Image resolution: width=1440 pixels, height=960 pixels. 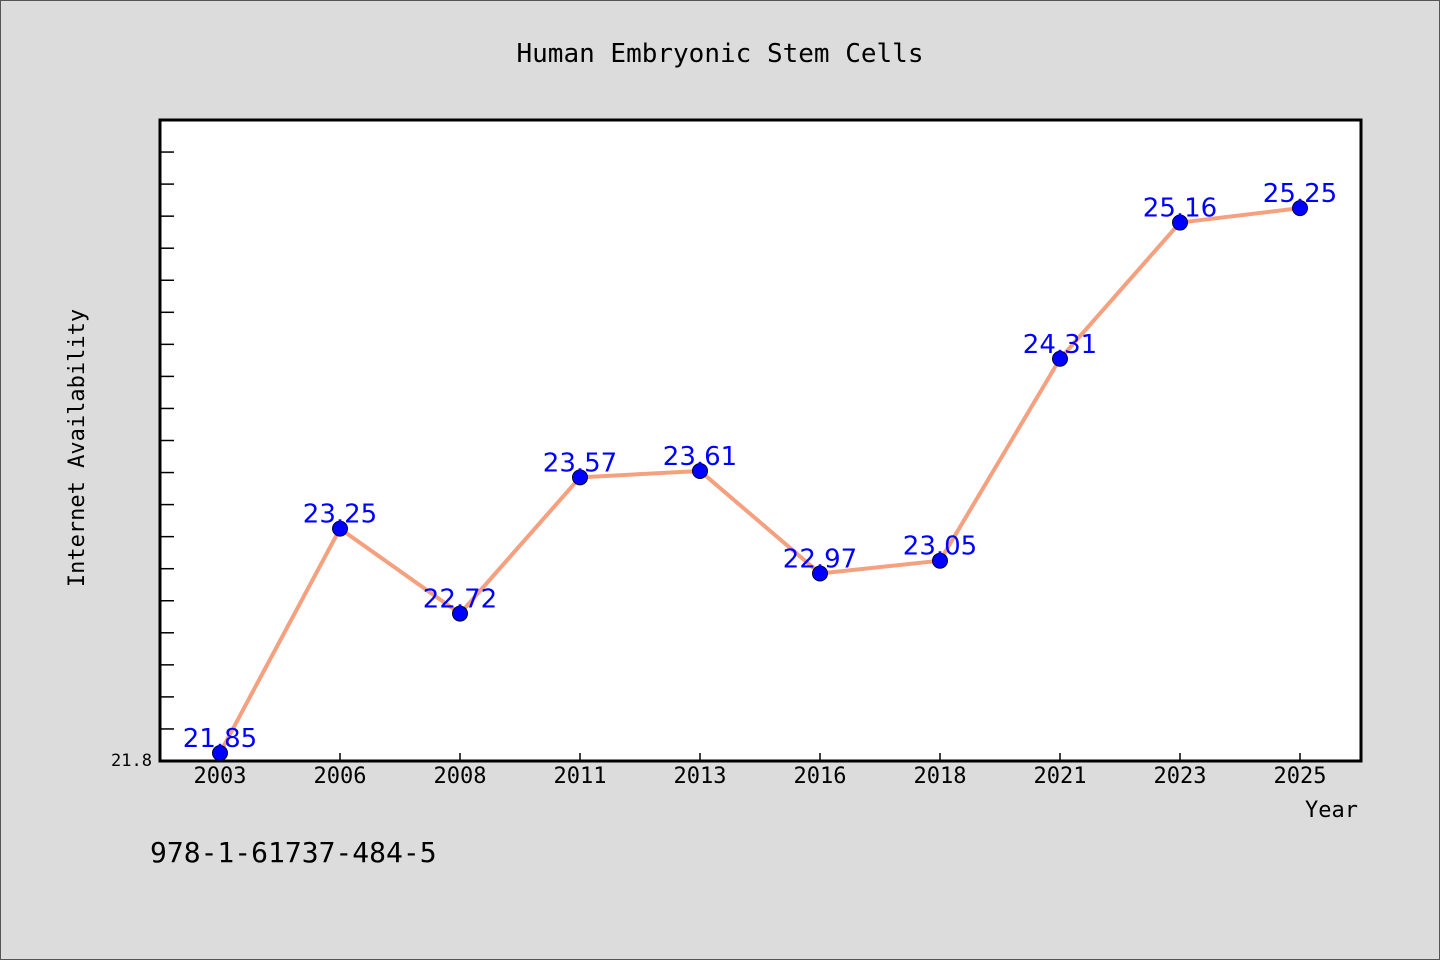 What do you see at coordinates (340, 515) in the screenshot?
I see `data-label: 23.25` at bounding box center [340, 515].